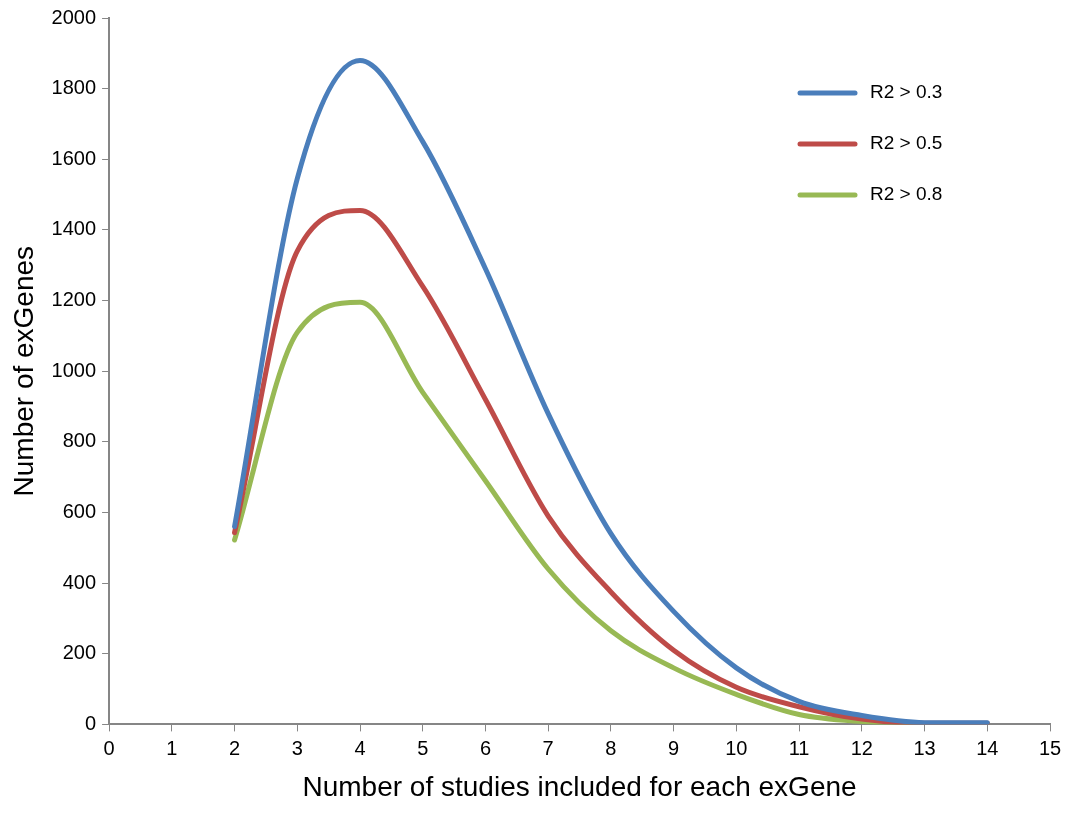 This screenshot has height=813, width=1068. I want to click on y-tick-label: 200, so click(79, 652).